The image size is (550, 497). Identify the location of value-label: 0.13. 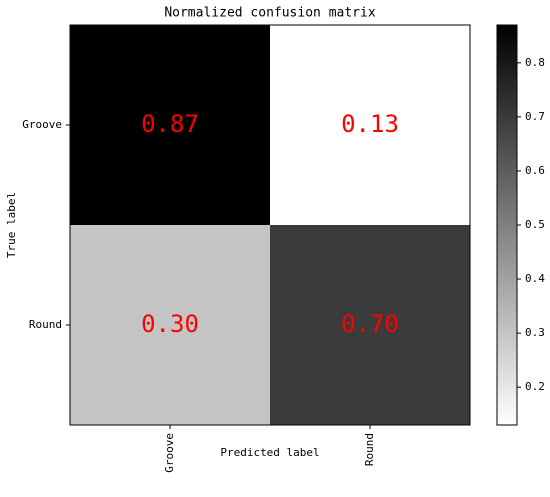
(370, 124).